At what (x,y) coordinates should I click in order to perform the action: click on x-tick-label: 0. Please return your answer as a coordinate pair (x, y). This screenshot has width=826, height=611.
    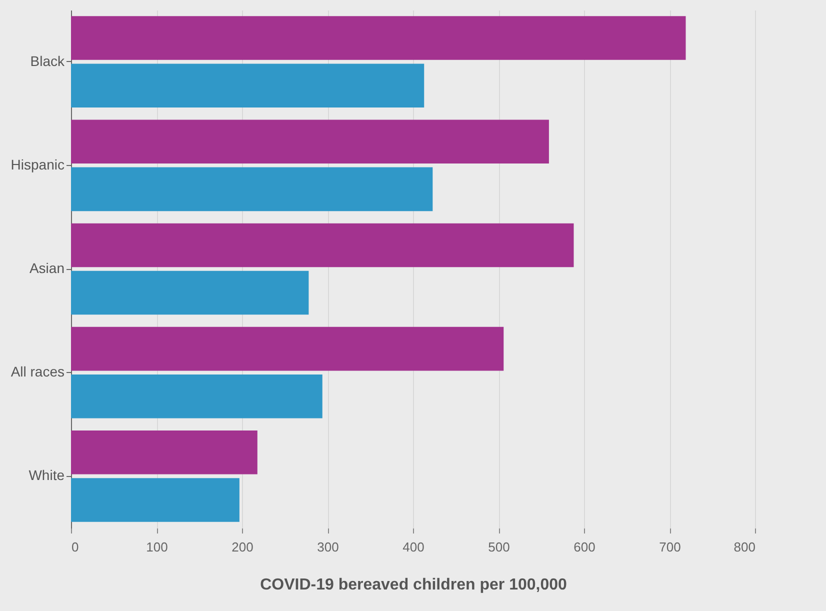
    Looking at the image, I should click on (75, 547).